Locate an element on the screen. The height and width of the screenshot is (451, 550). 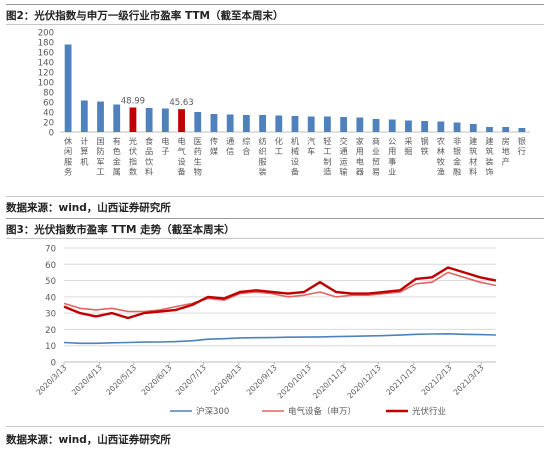
data-label: 45.63 is located at coordinates (181, 103).